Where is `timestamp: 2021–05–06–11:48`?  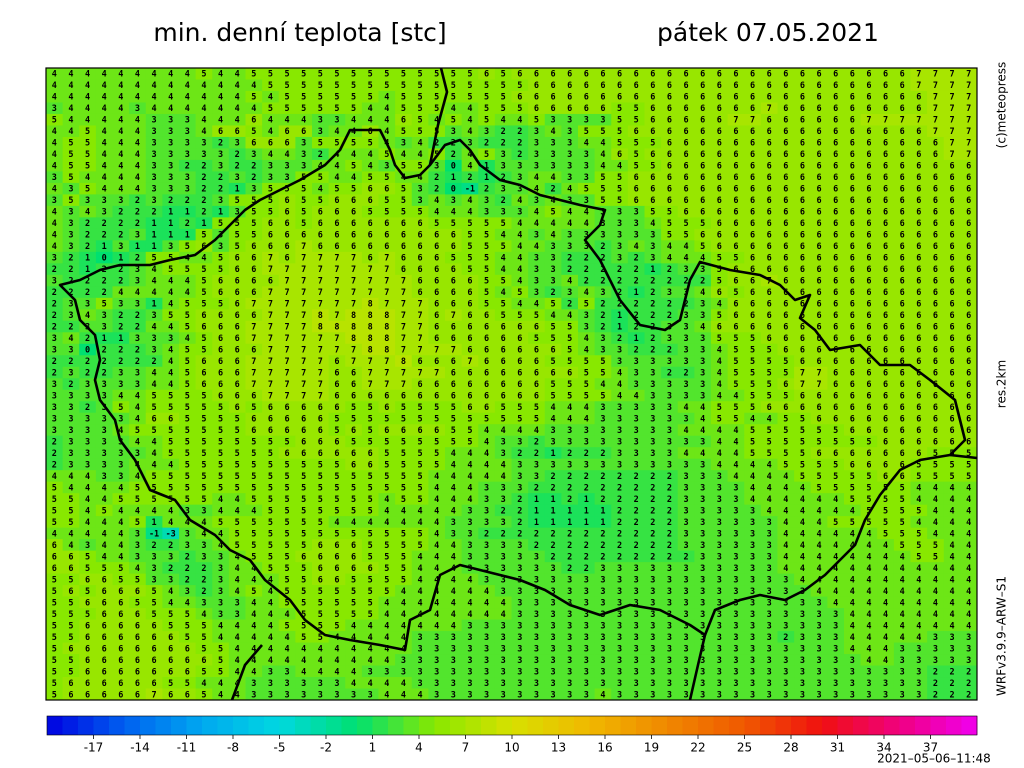 timestamp: 2021–05–06–11:48 is located at coordinates (934, 759).